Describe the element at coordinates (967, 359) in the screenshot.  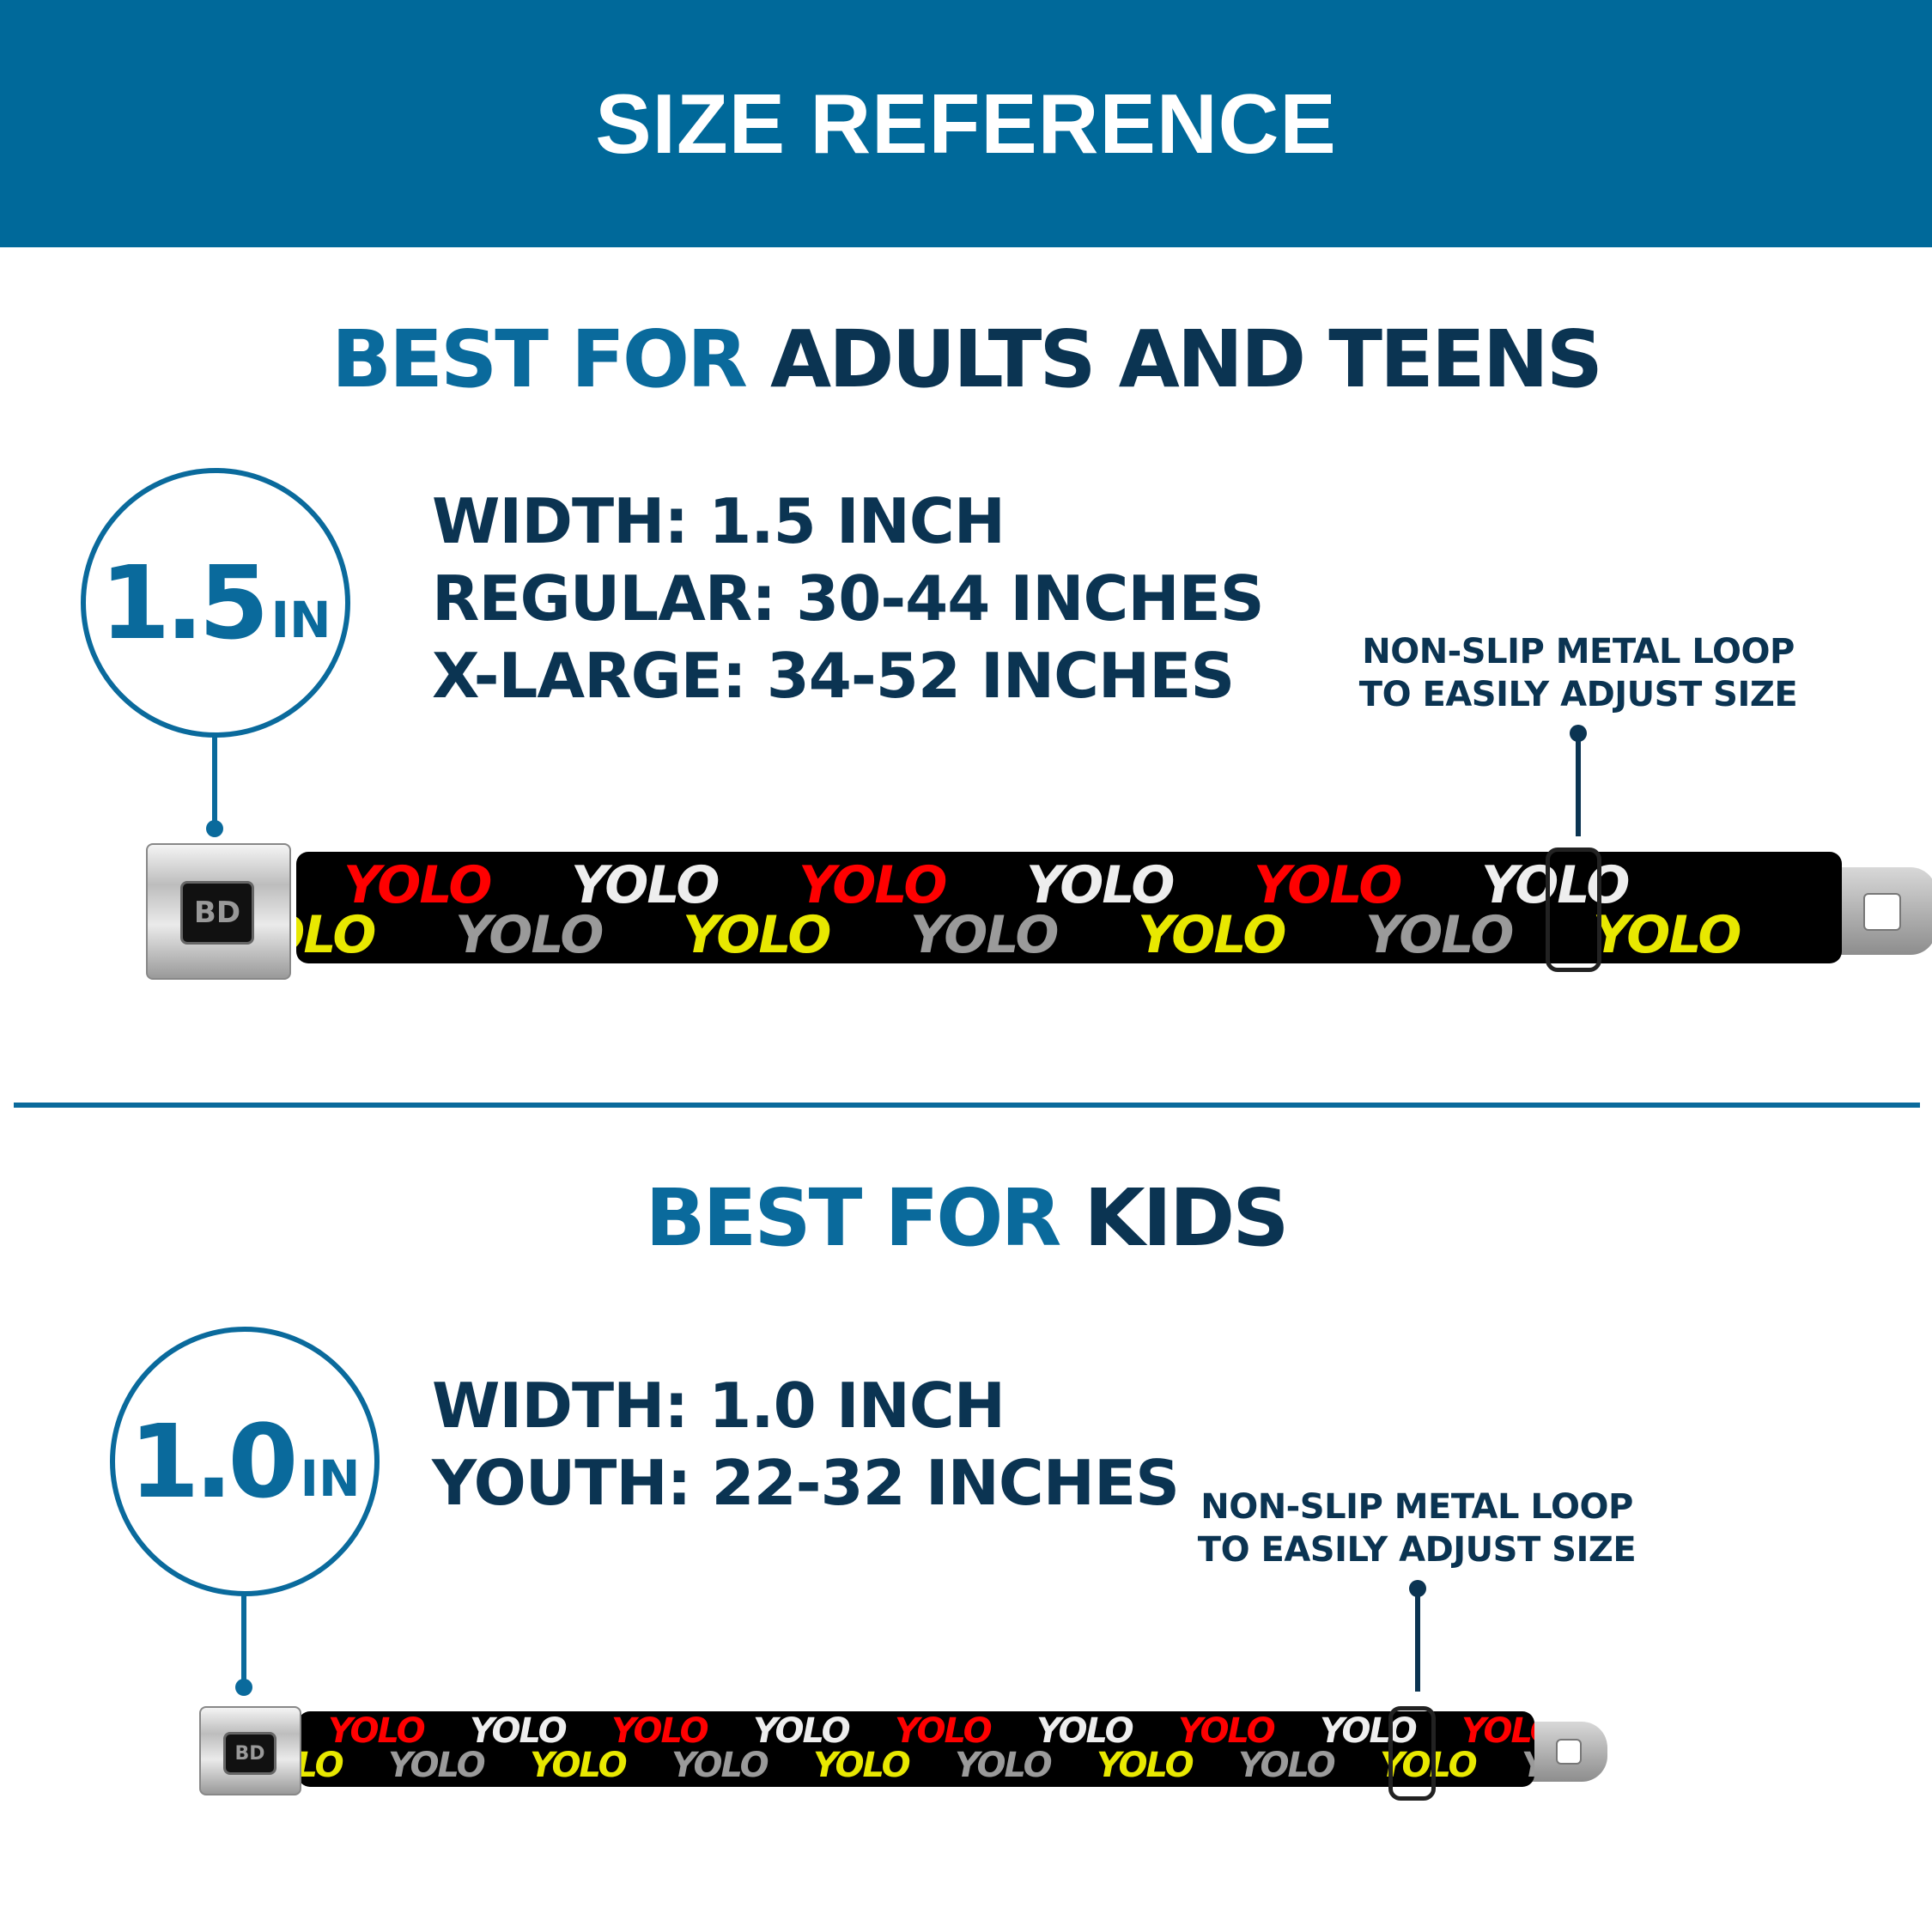
I see `section-title-adults: BEST FOR ADULTS AND TEENS` at that location.